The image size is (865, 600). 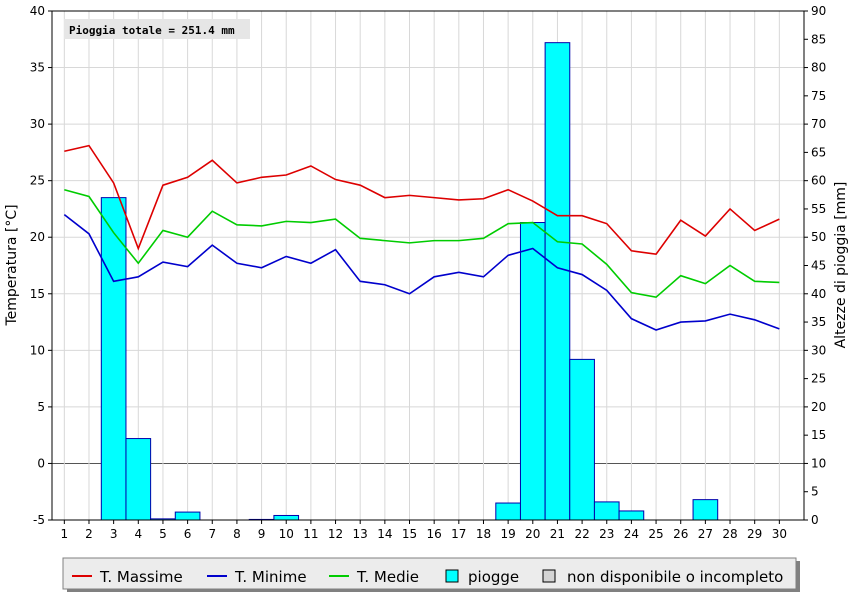 What do you see at coordinates (549, 576) in the screenshot?
I see `legend-symbol-non-disponibile` at bounding box center [549, 576].